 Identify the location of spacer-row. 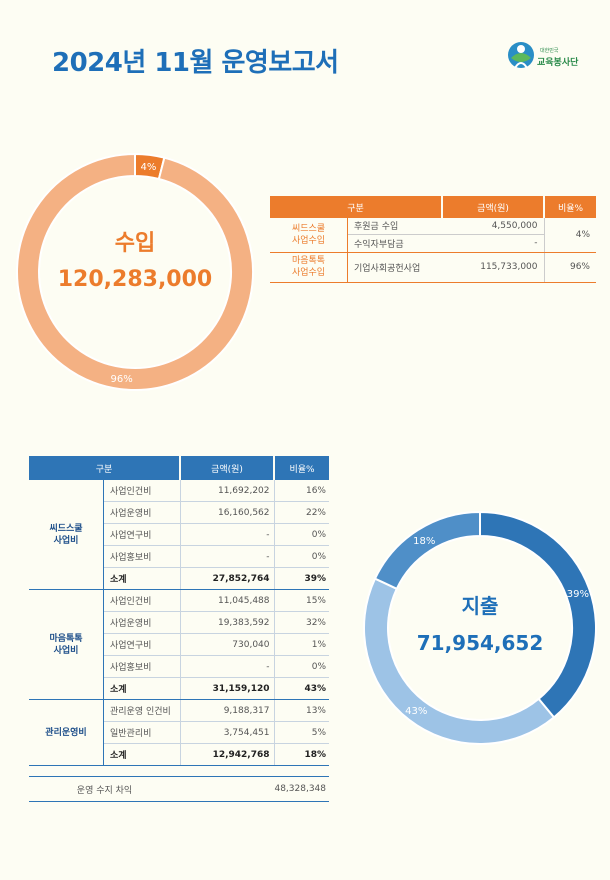
(179, 771).